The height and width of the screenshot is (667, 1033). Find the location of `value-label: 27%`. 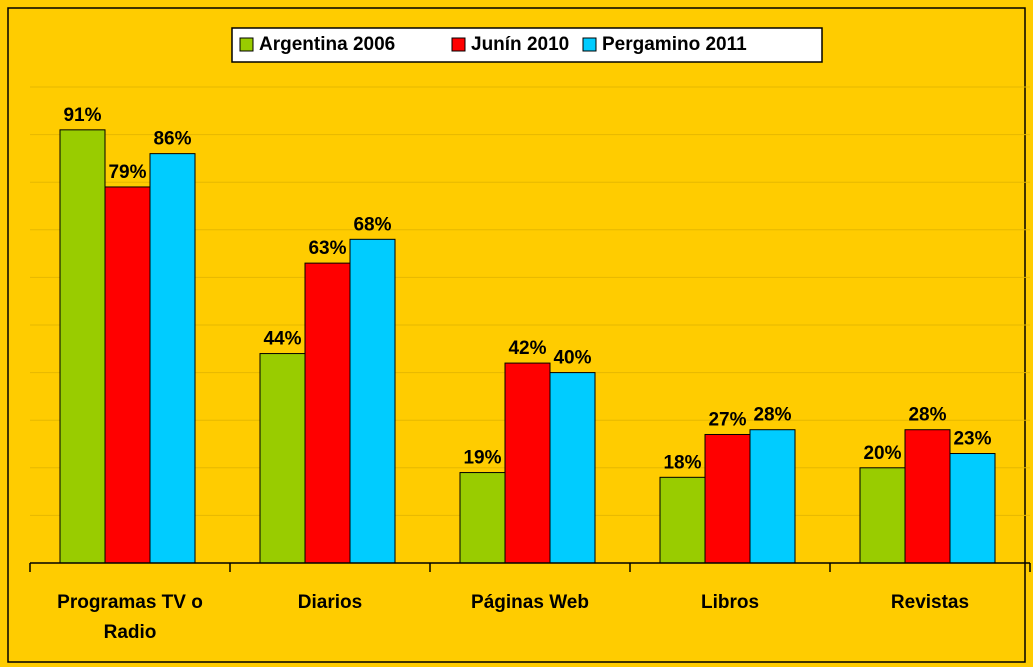

value-label: 27% is located at coordinates (727, 419).